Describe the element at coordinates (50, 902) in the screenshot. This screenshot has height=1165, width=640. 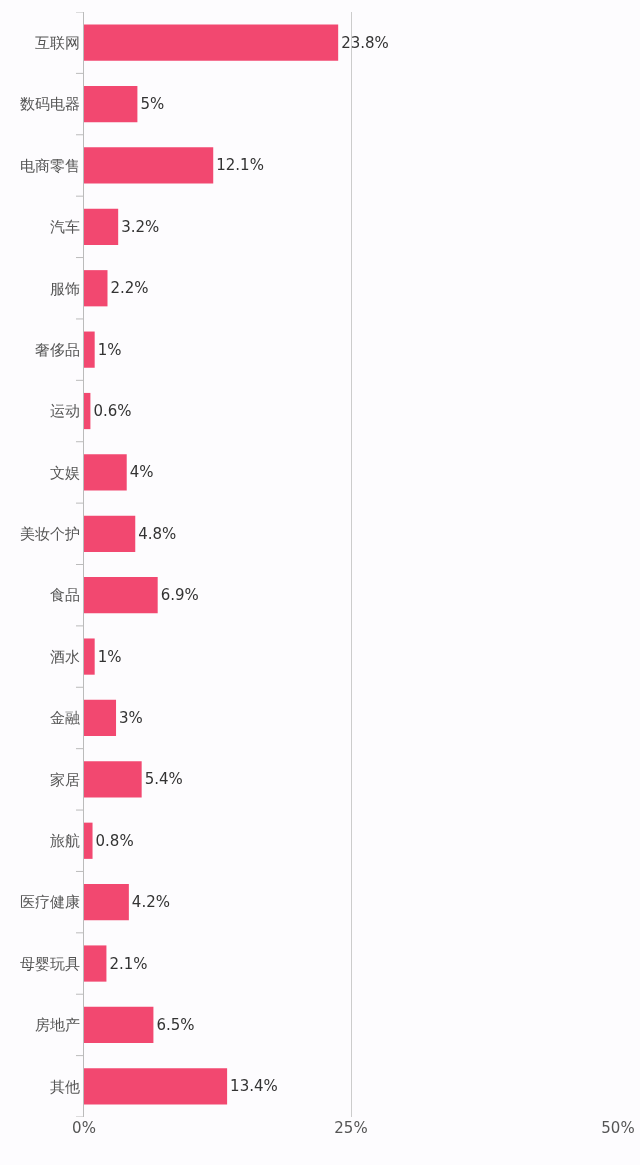
I see `y-tick-label: 医疗健康` at that location.